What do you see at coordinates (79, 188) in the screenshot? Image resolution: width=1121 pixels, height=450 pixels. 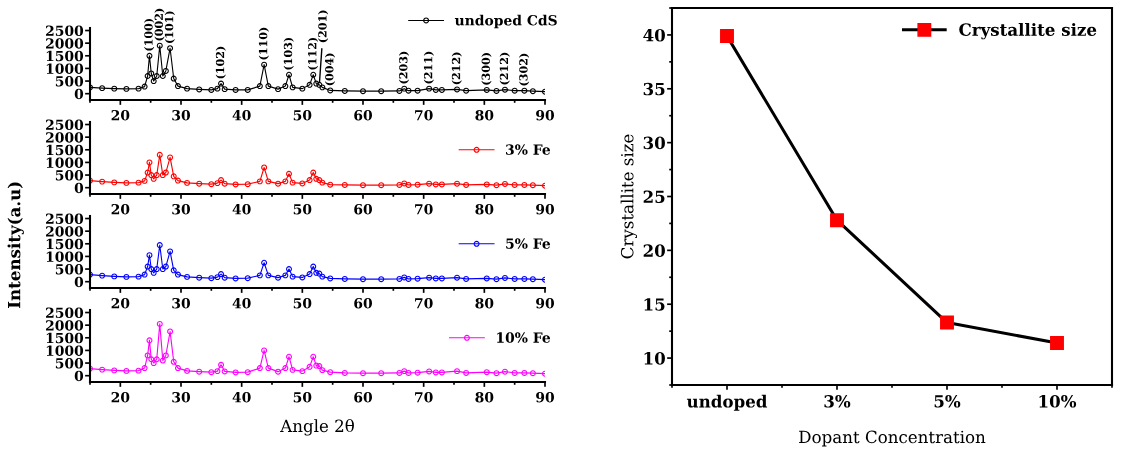 I see `y-tick-label: 0` at bounding box center [79, 188].